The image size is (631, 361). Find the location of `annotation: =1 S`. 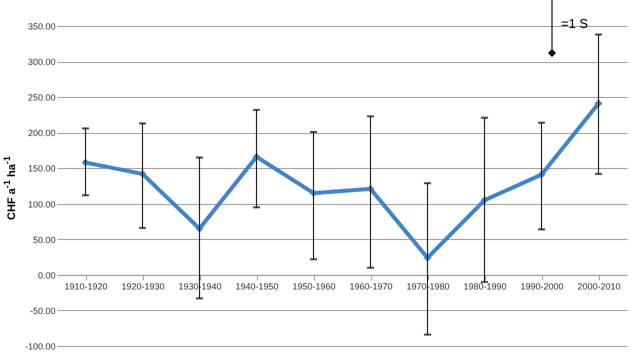

annotation: =1 S is located at coordinates (574, 23).